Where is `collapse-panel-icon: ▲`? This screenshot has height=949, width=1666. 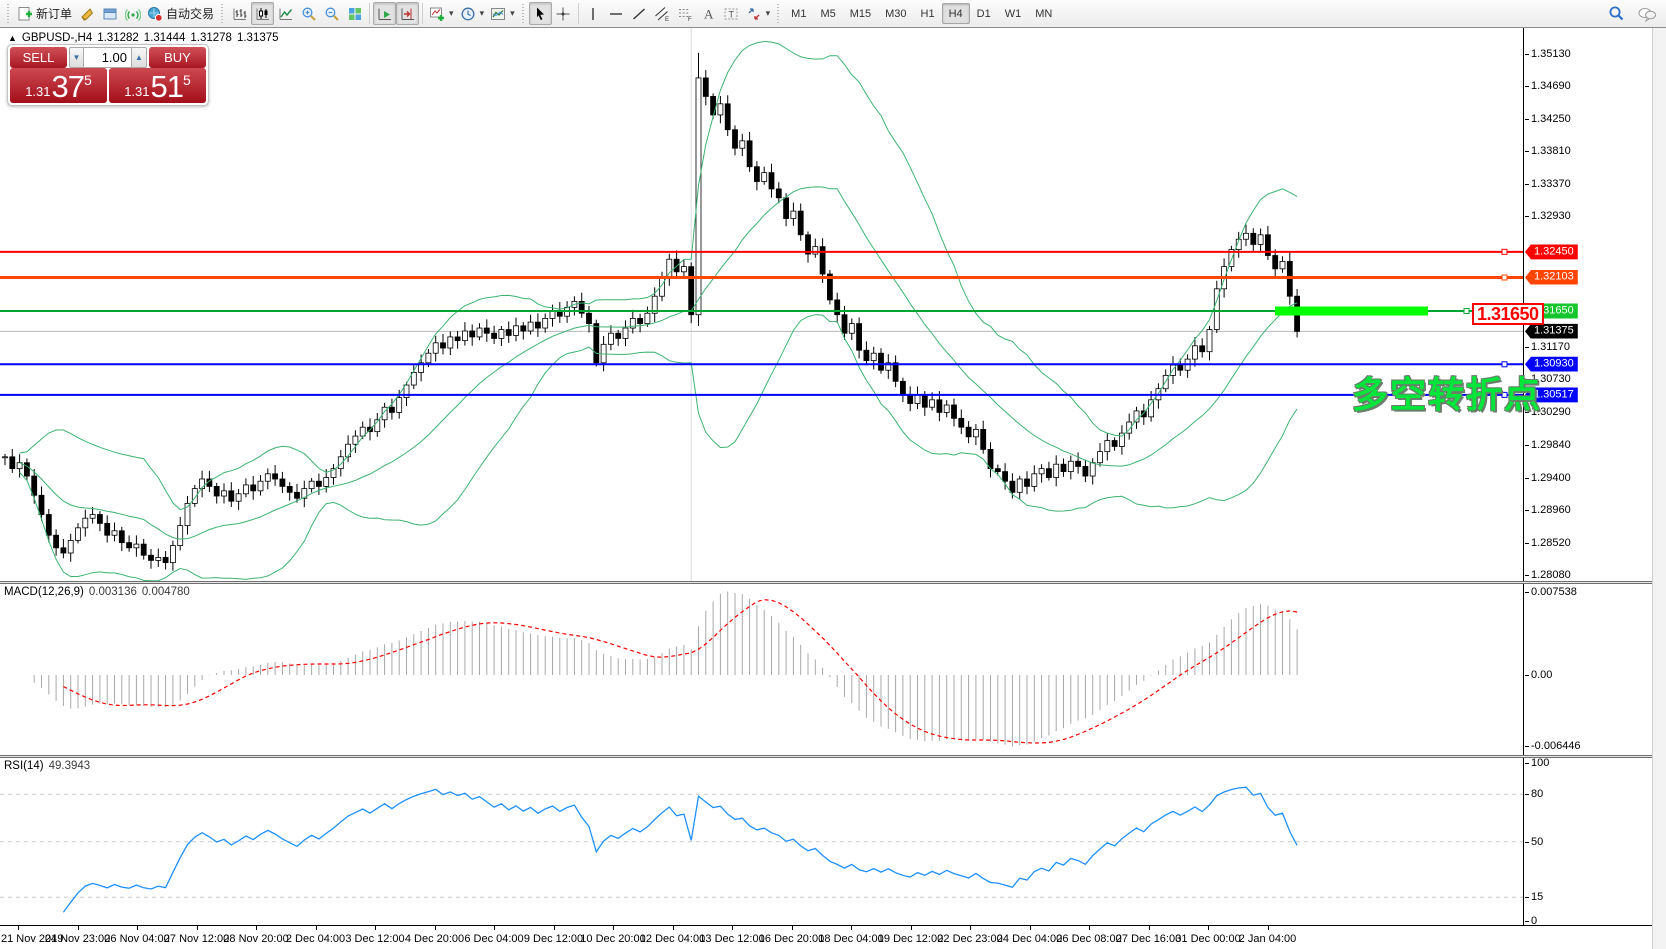
collapse-panel-icon: ▲ is located at coordinates (12, 38).